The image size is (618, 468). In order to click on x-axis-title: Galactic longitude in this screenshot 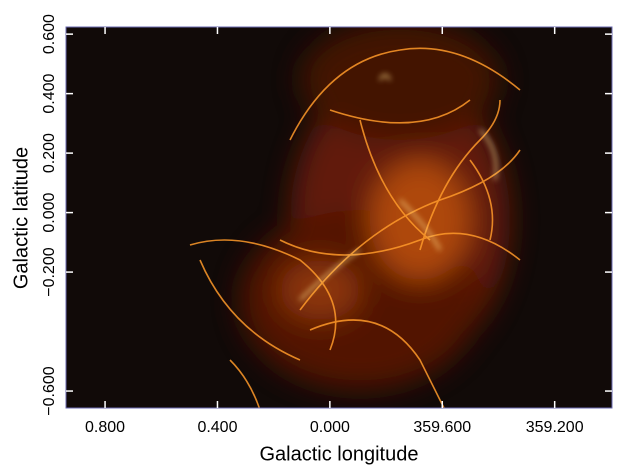, I will do `click(339, 454)`.